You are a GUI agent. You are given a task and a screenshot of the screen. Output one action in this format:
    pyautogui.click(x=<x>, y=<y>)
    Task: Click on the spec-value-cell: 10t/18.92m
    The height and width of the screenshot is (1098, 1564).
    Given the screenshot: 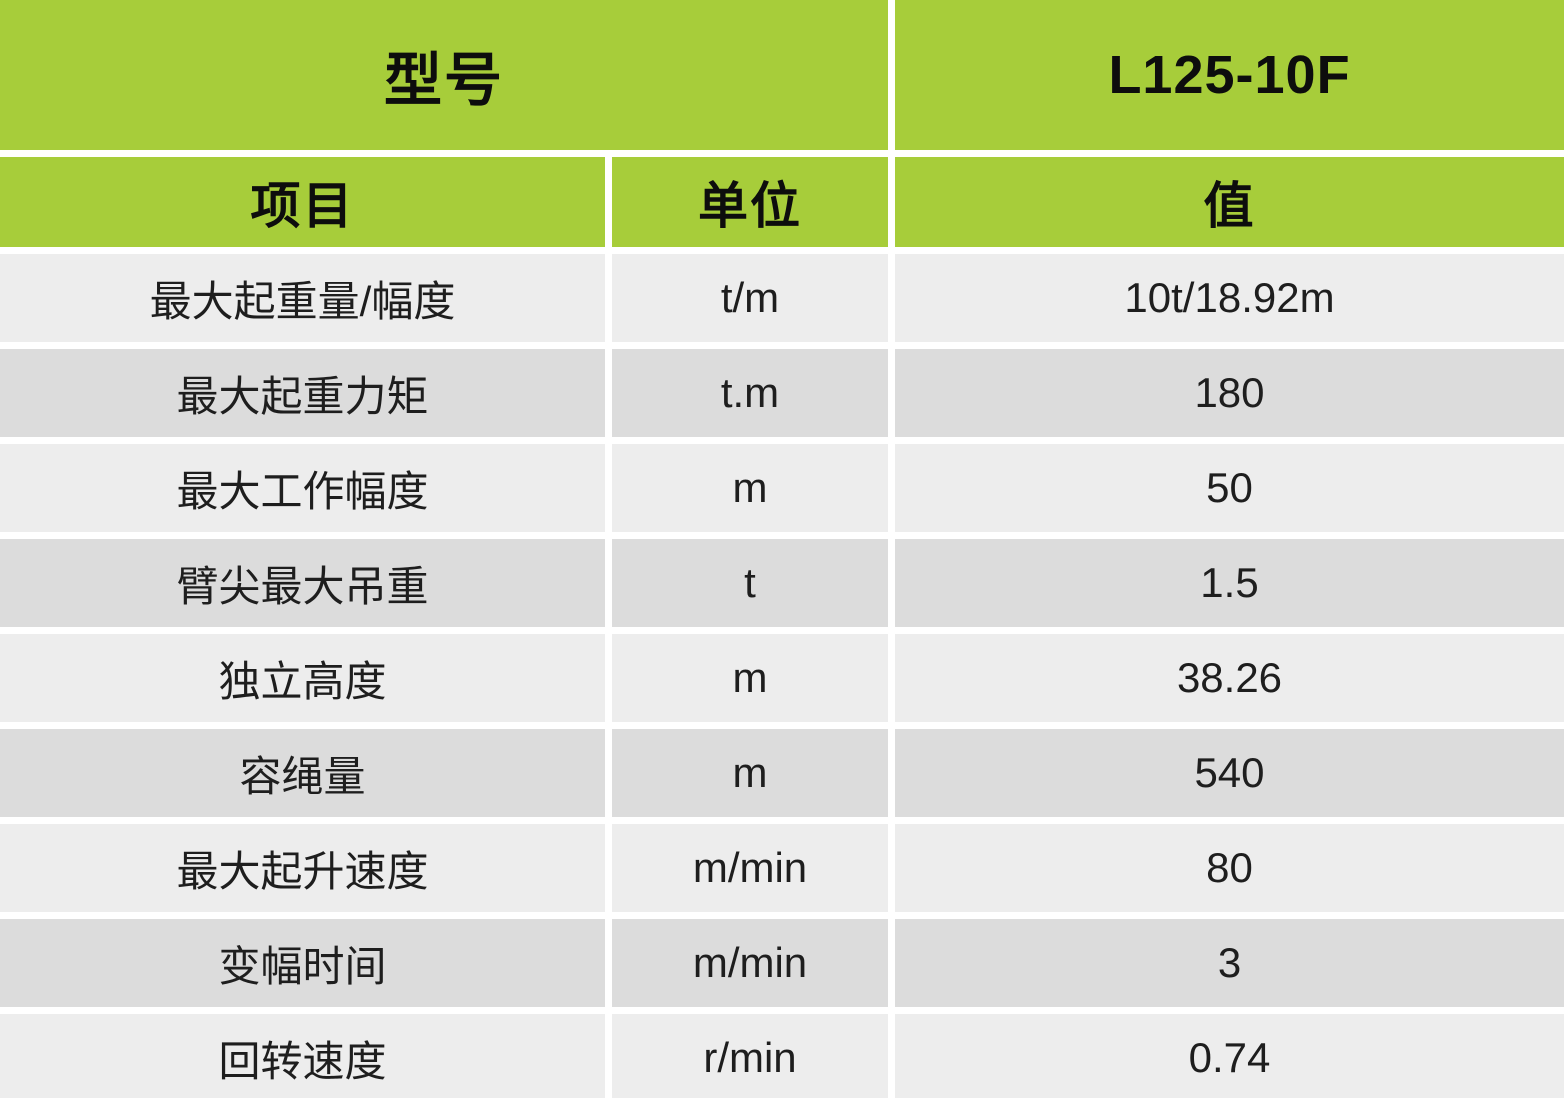 What is the action you would take?
    pyautogui.click(x=1229, y=298)
    